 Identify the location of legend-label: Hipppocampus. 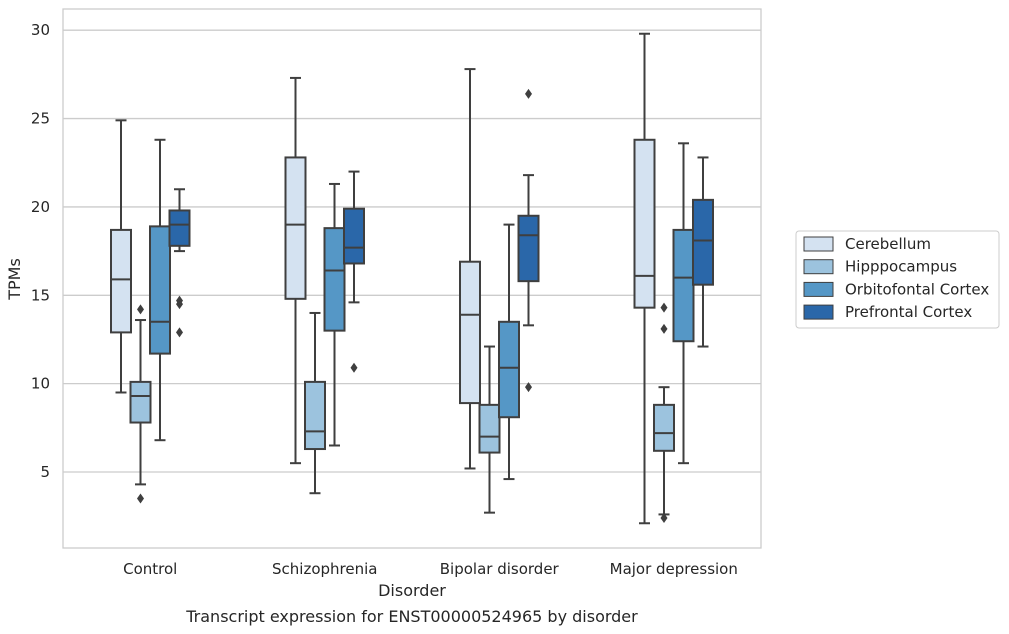
(901, 267).